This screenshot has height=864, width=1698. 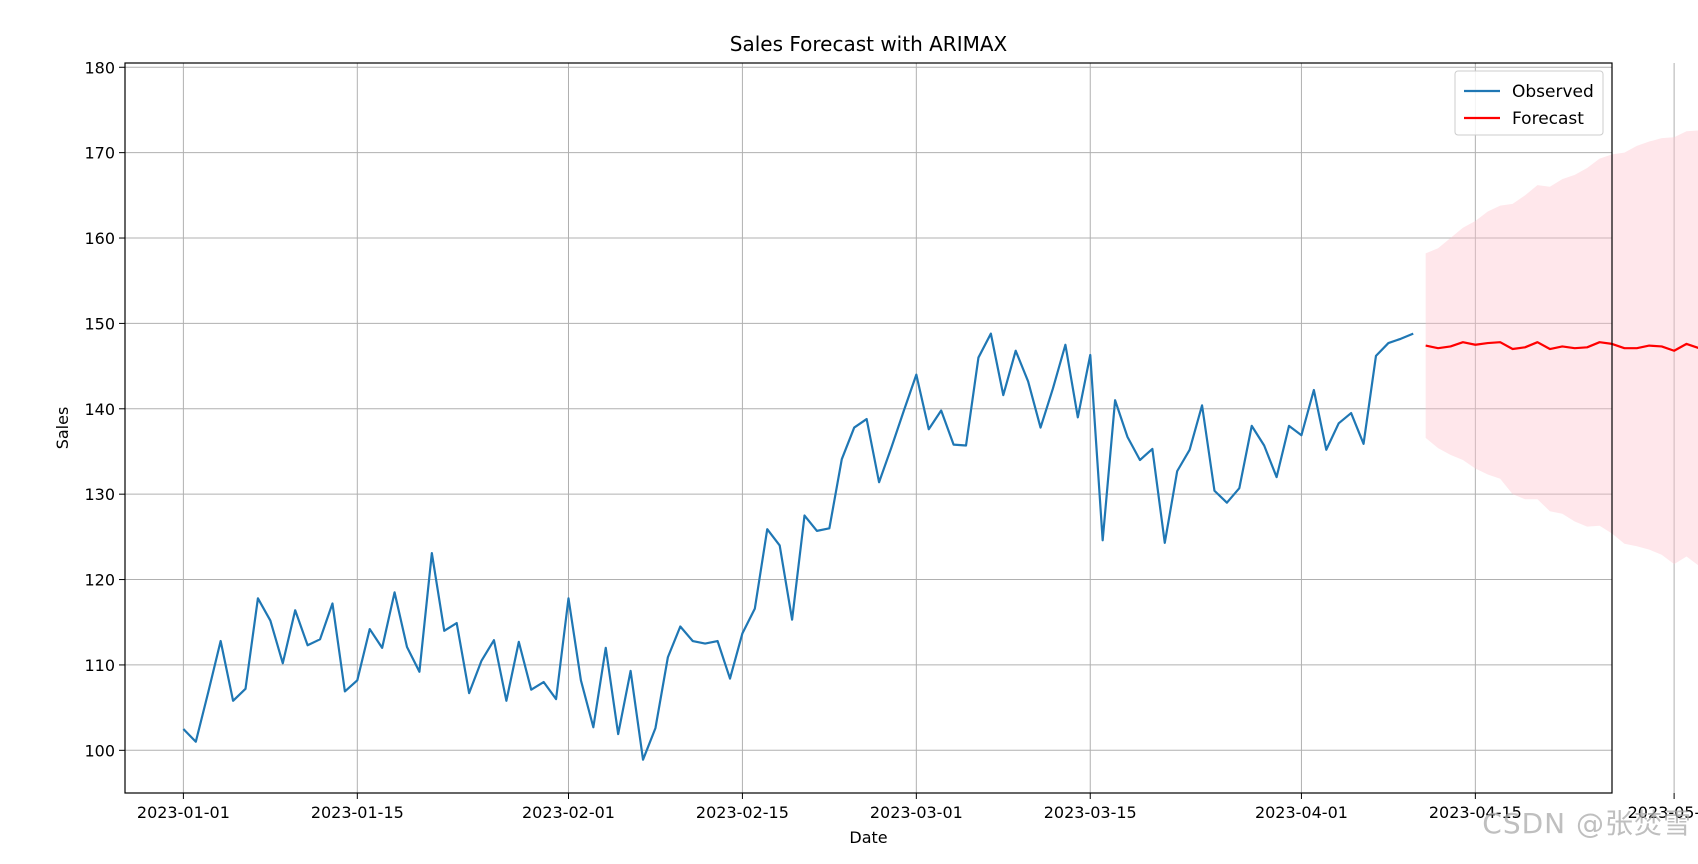 I want to click on x-tick-label: 2023-04-01, so click(x=1301, y=812).